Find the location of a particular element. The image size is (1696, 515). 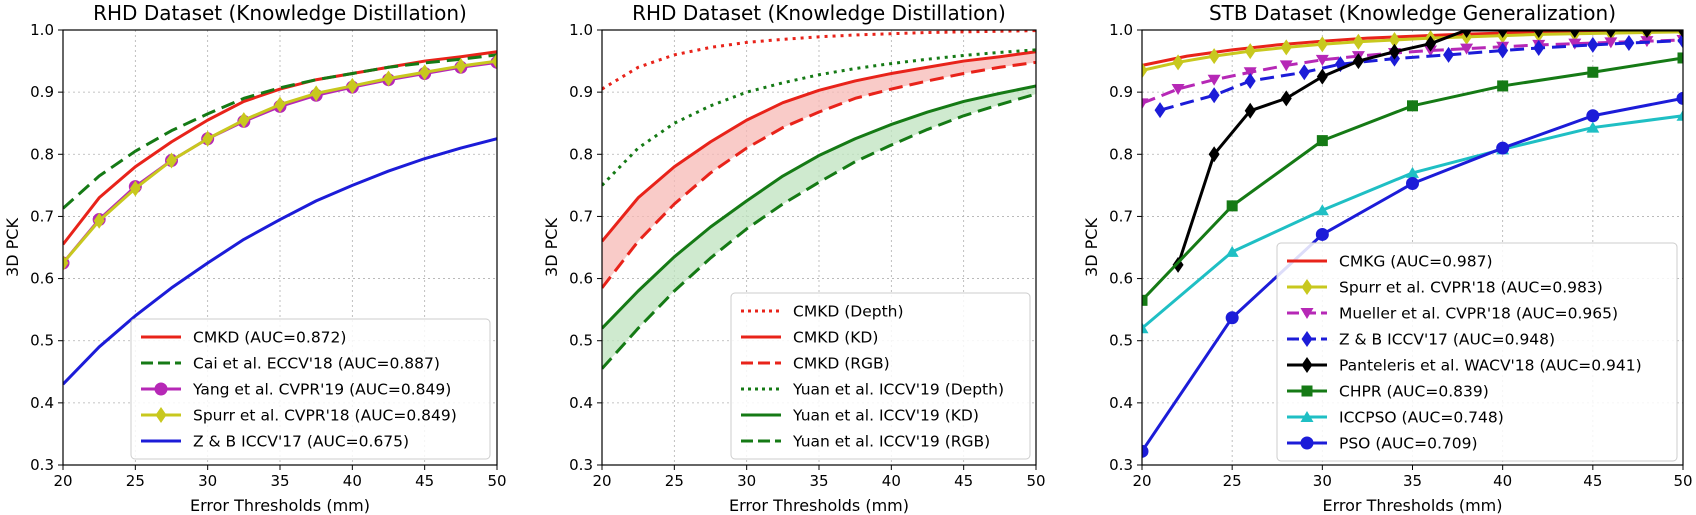

chart-title: STB Dataset (Knowledge Generalization) is located at coordinates (1412, 13).